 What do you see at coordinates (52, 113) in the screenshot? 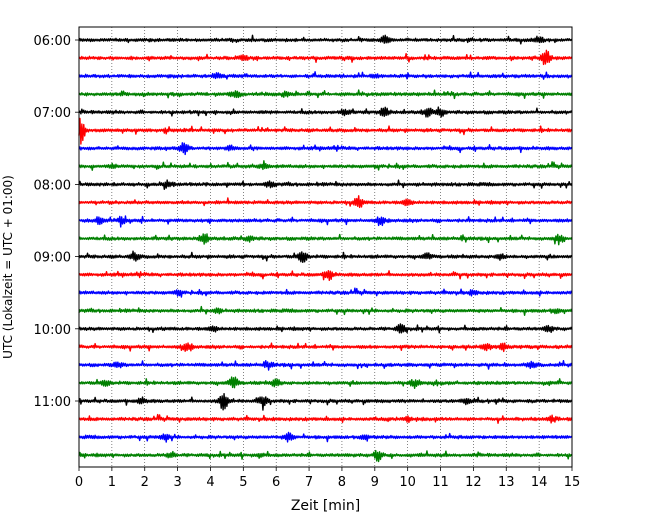
I see `y-tick-label: 07:00` at bounding box center [52, 113].